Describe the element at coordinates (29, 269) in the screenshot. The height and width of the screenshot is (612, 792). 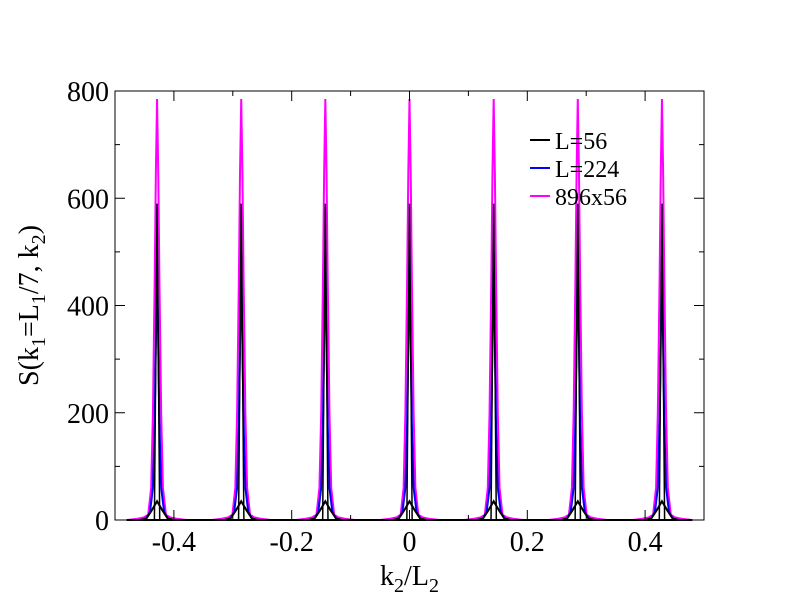
I see `y-label-part3: /7, k` at that location.